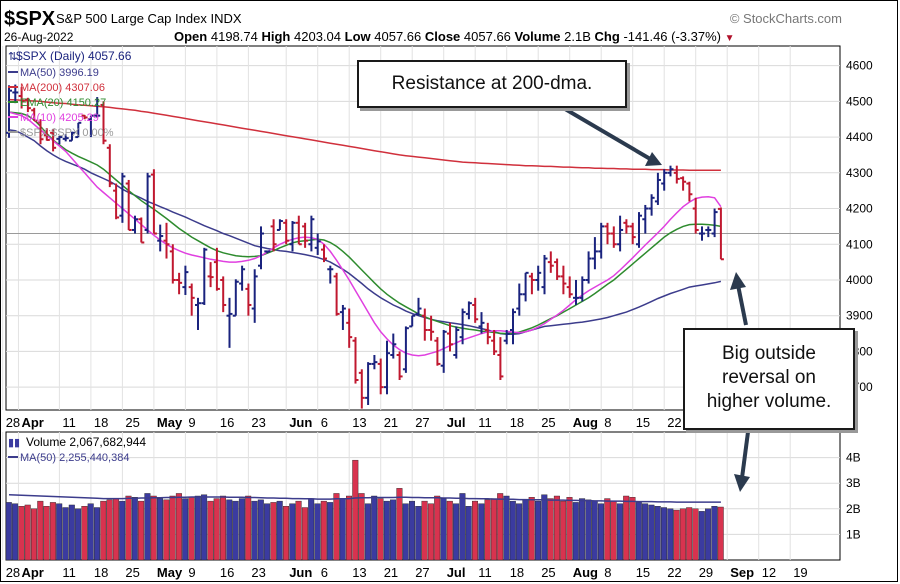 This screenshot has width=900, height=584. I want to click on date-tick-label: 28, so click(13, 572).